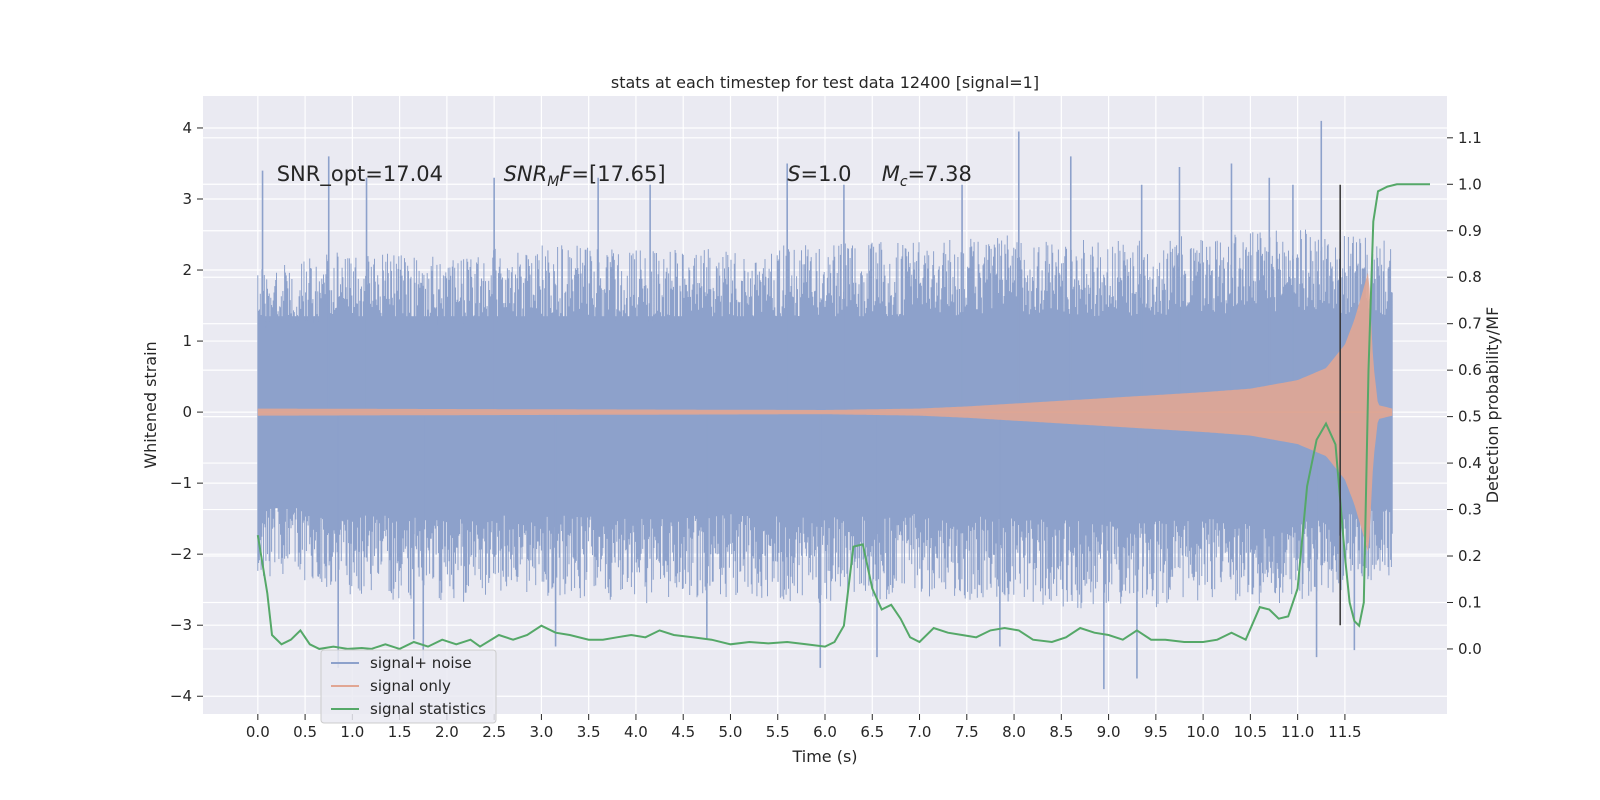 This screenshot has width=1600, height=800. What do you see at coordinates (1202, 732) in the screenshot?
I see `x-tick-label: 10.0` at bounding box center [1202, 732].